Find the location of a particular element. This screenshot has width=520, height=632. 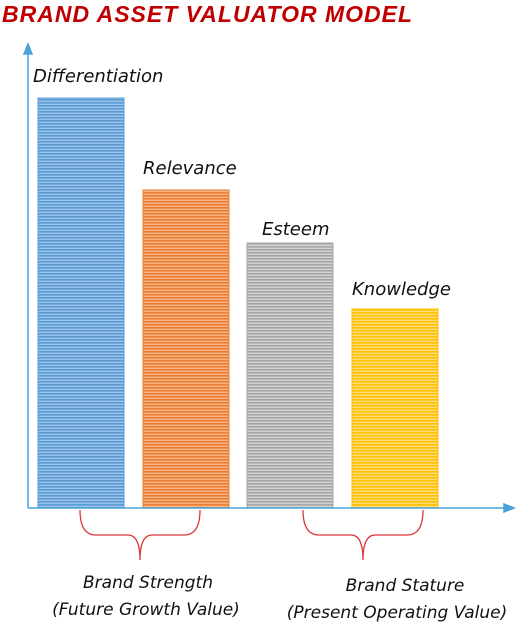

bar-label: Differentiation is located at coordinates (98, 76).